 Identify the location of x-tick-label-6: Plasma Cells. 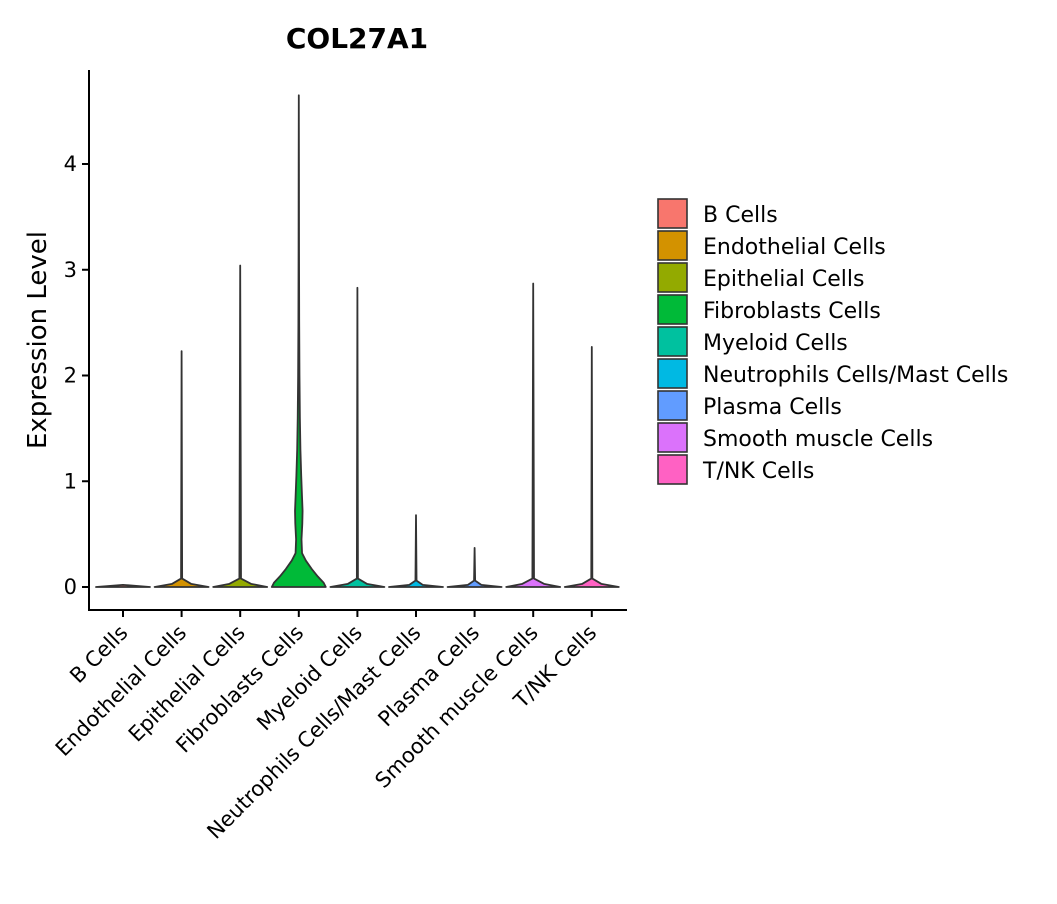
(428, 676).